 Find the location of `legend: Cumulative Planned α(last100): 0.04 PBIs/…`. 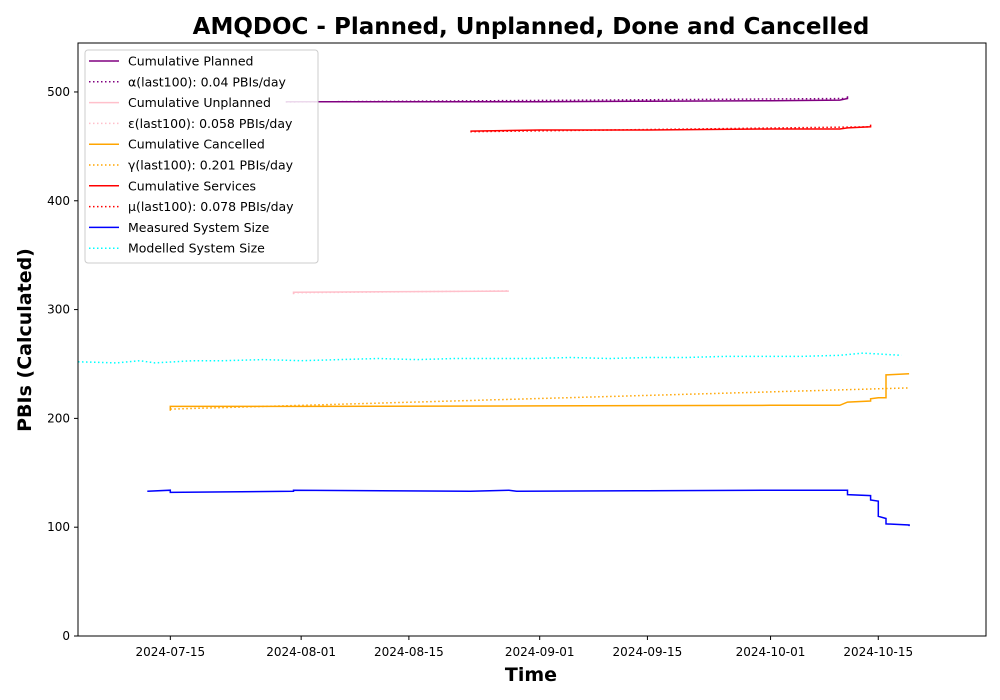

legend: Cumulative Planned α(last100): 0.04 PBIs/… is located at coordinates (201, 156).